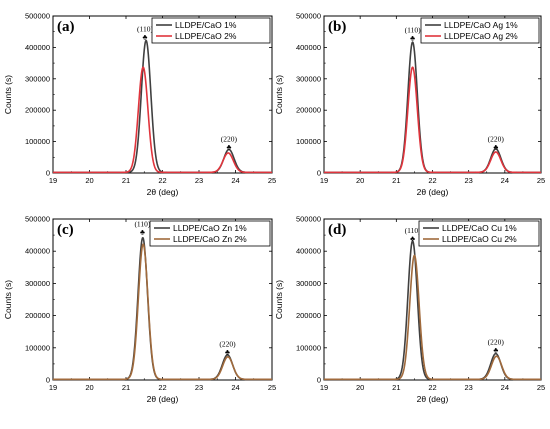 This screenshot has width=550, height=429. Describe the element at coordinates (66, 27) in the screenshot. I see `panel-label: (a)` at that location.